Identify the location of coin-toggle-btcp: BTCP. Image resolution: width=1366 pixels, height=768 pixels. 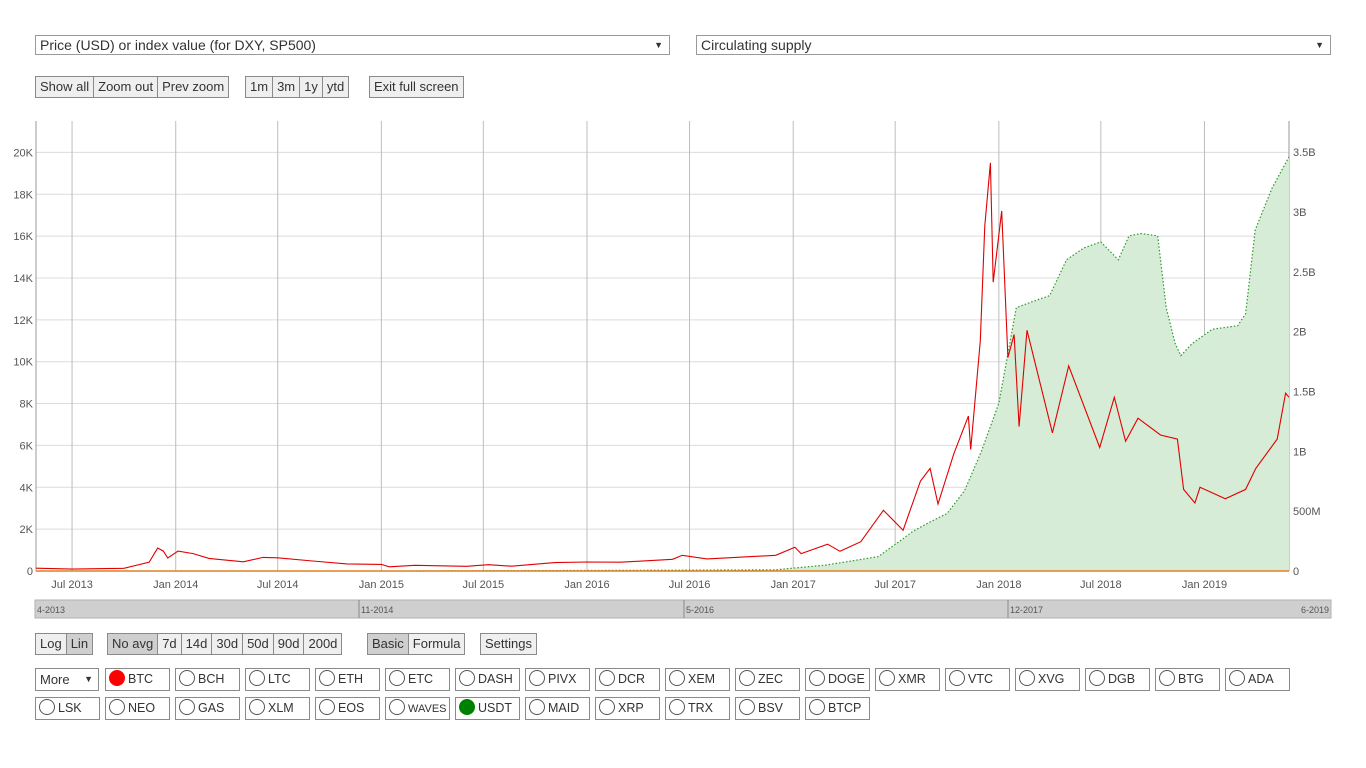
(837, 708).